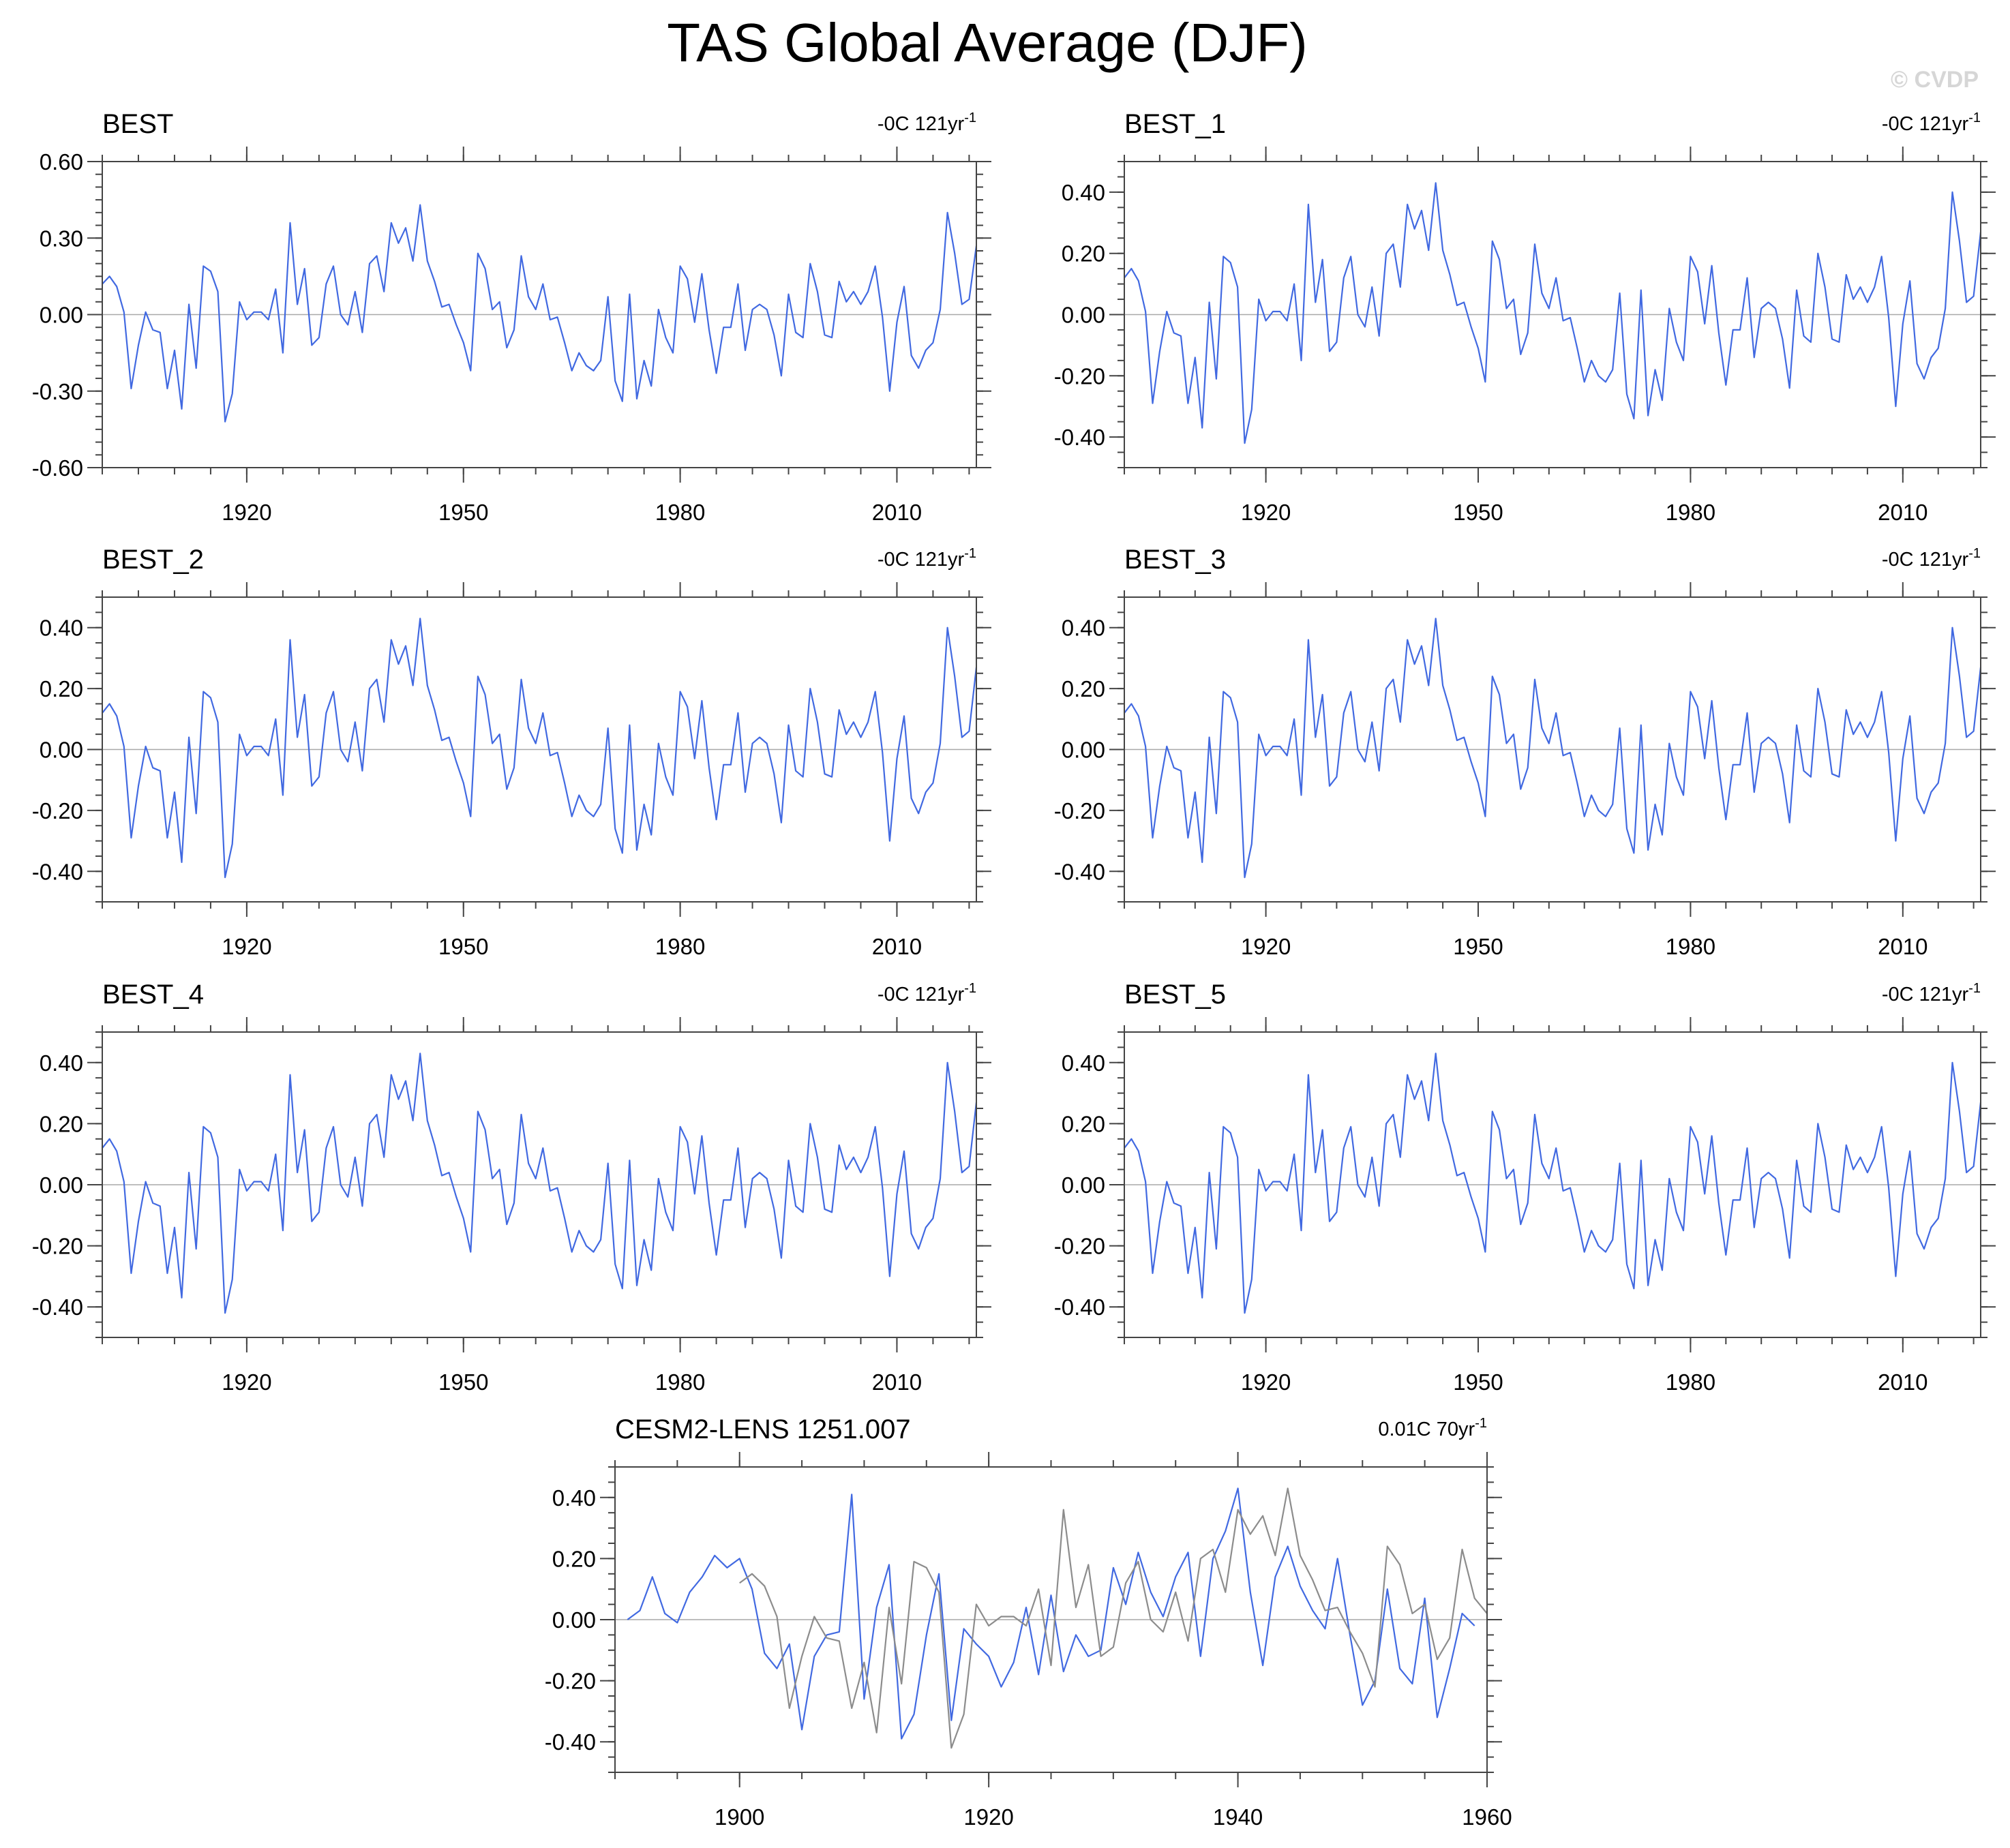 The width and height of the screenshot is (2010, 1848). What do you see at coordinates (57, 391) in the screenshot?
I see `y-tick-label: -0.30` at bounding box center [57, 391].